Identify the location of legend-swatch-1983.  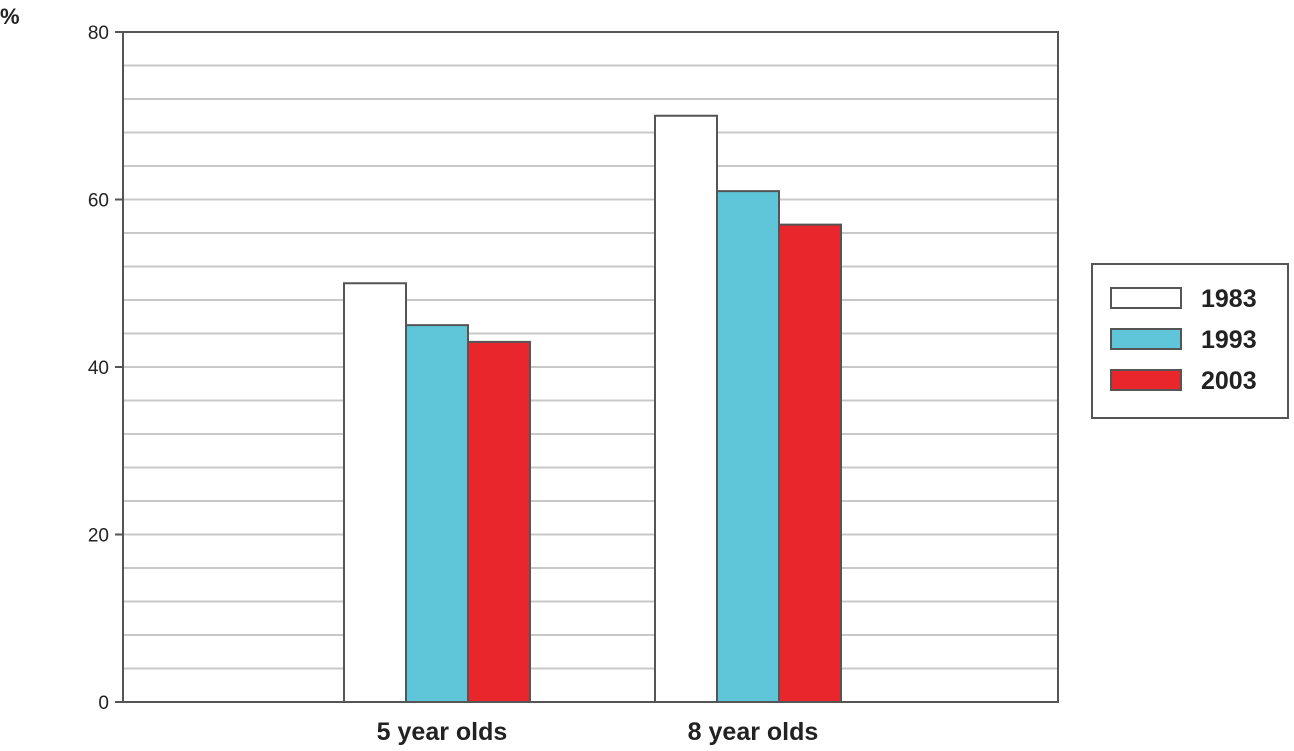
(1146, 298).